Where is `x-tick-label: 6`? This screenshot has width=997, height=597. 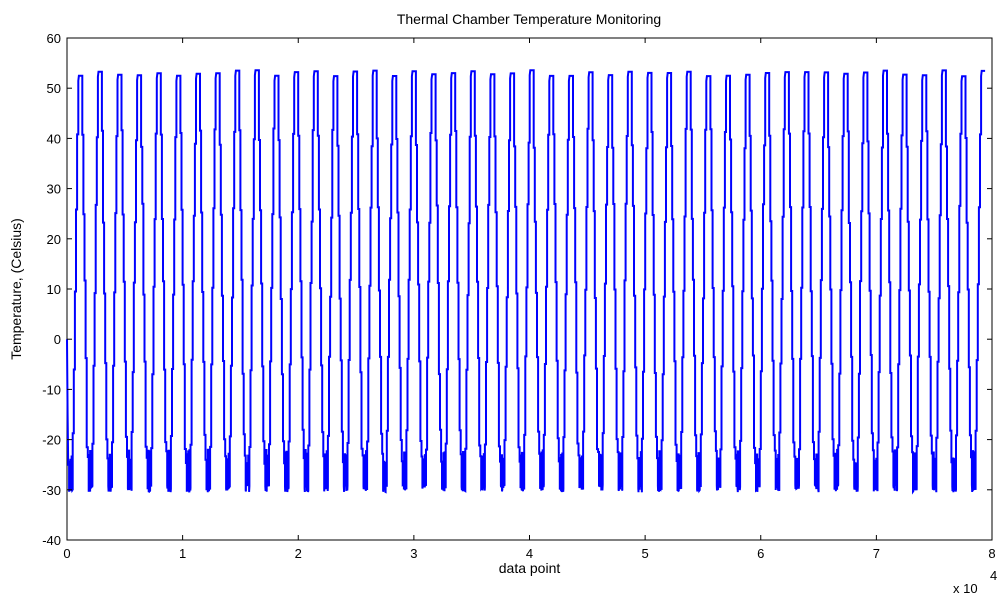
x-tick-label: 6 is located at coordinates (760, 553).